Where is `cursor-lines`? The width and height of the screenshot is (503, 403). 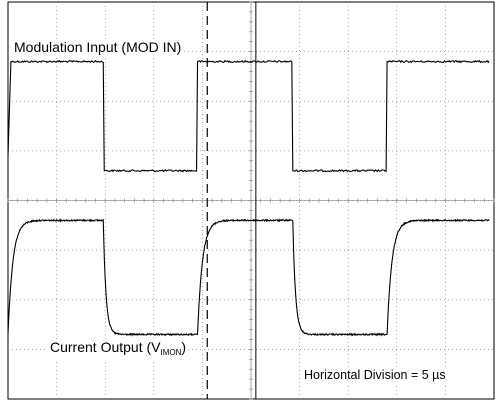 cursor-lines is located at coordinates (231, 200).